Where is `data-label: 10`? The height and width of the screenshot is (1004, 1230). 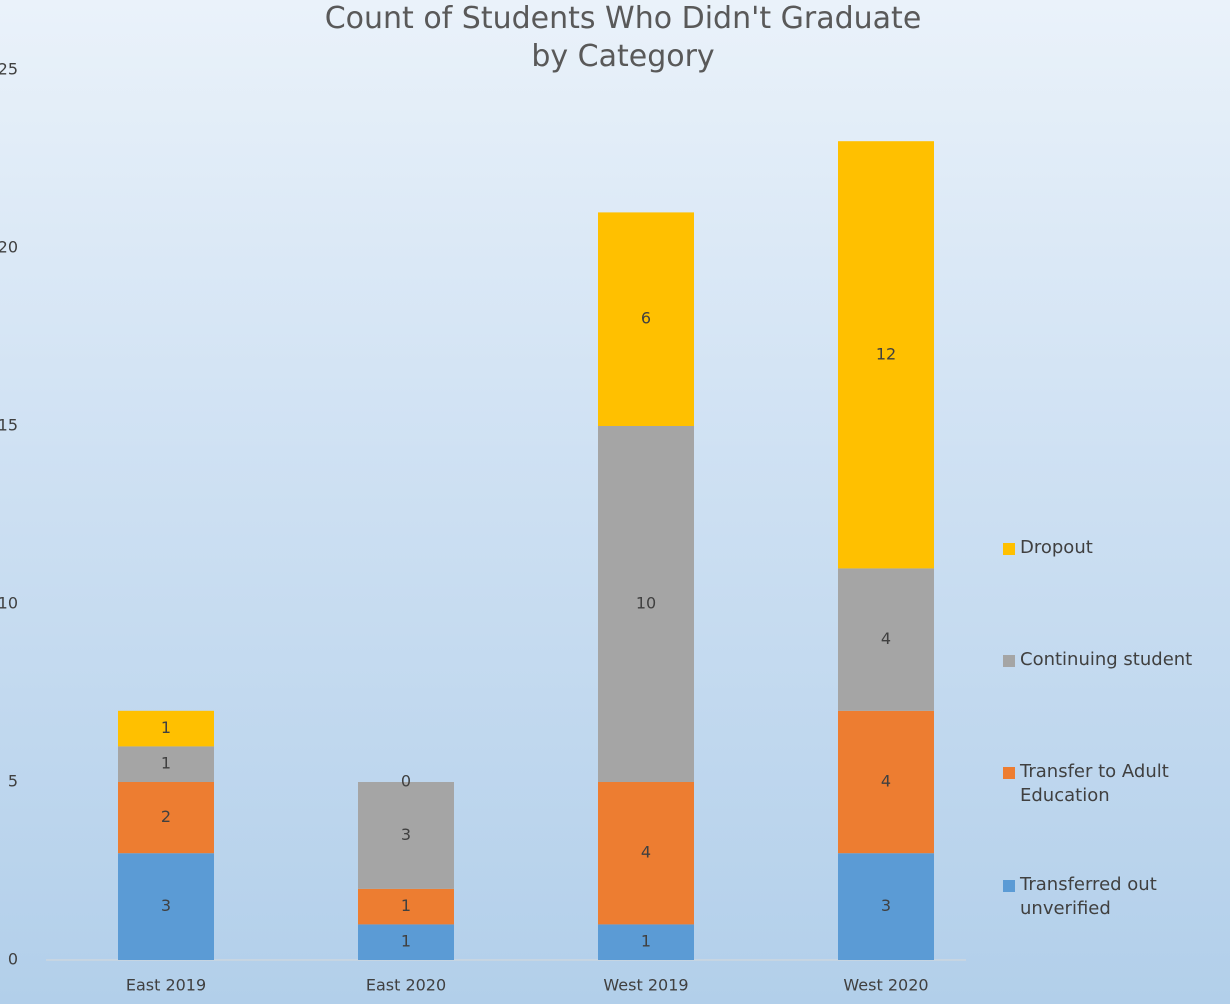 data-label: 10 is located at coordinates (646, 603).